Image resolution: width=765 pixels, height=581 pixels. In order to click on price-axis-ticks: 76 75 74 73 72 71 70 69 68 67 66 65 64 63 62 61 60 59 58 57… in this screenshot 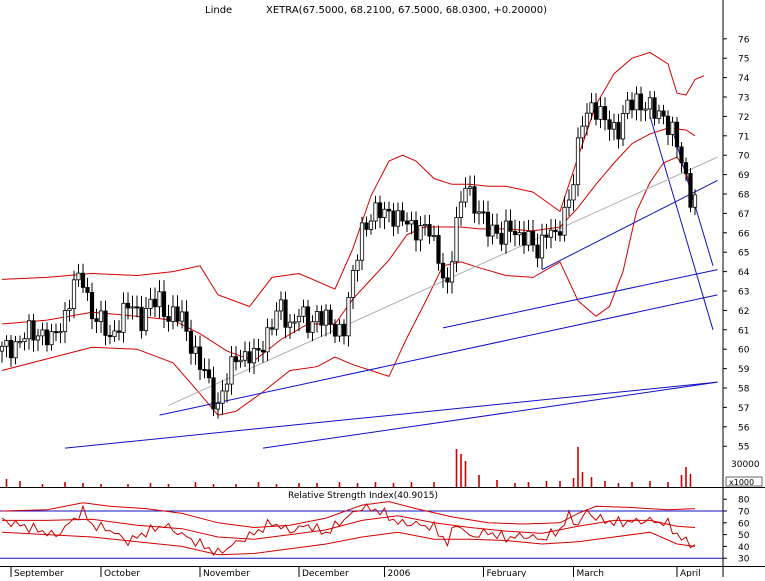, I will do `click(736, 244)`.